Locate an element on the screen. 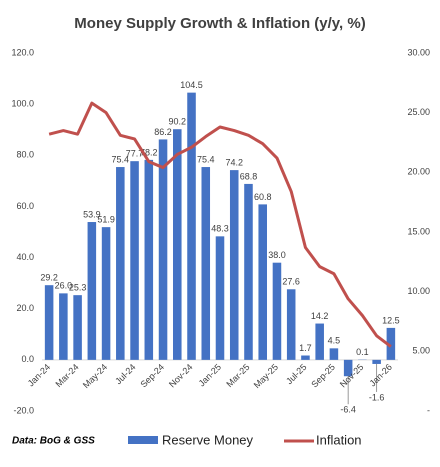 This screenshot has width=440, height=467. value-label: 14.2 is located at coordinates (320, 316).